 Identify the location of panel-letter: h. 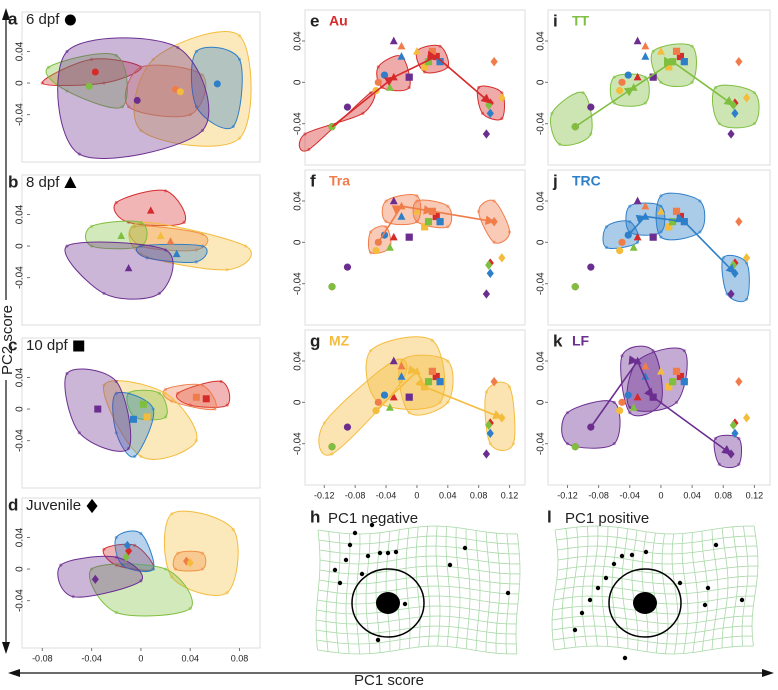
(315, 516).